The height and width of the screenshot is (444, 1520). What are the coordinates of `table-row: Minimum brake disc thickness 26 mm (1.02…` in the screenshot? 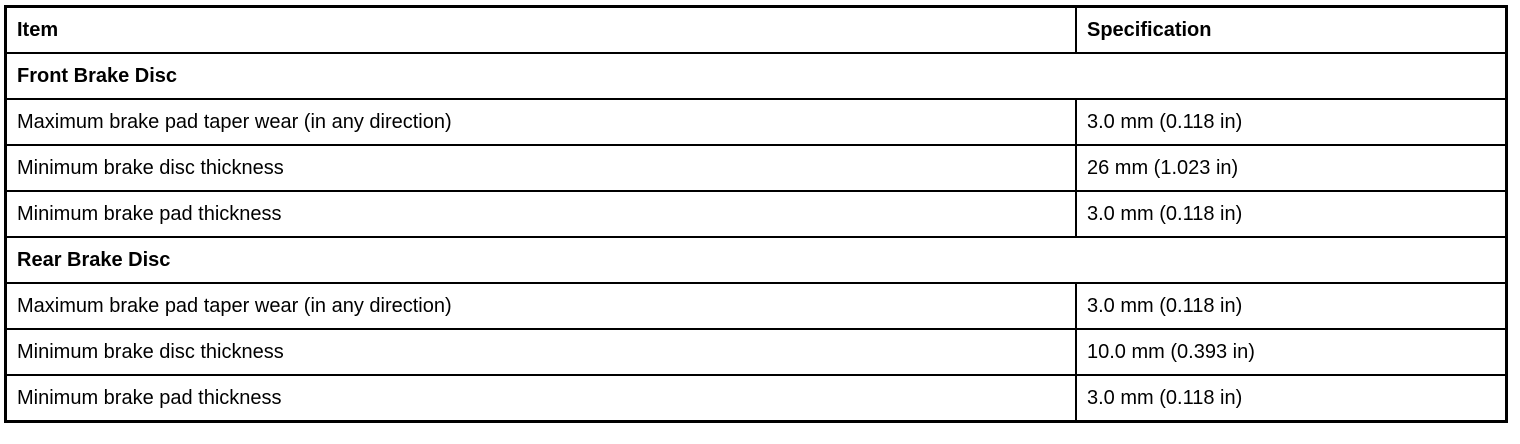 It's located at (756, 168).